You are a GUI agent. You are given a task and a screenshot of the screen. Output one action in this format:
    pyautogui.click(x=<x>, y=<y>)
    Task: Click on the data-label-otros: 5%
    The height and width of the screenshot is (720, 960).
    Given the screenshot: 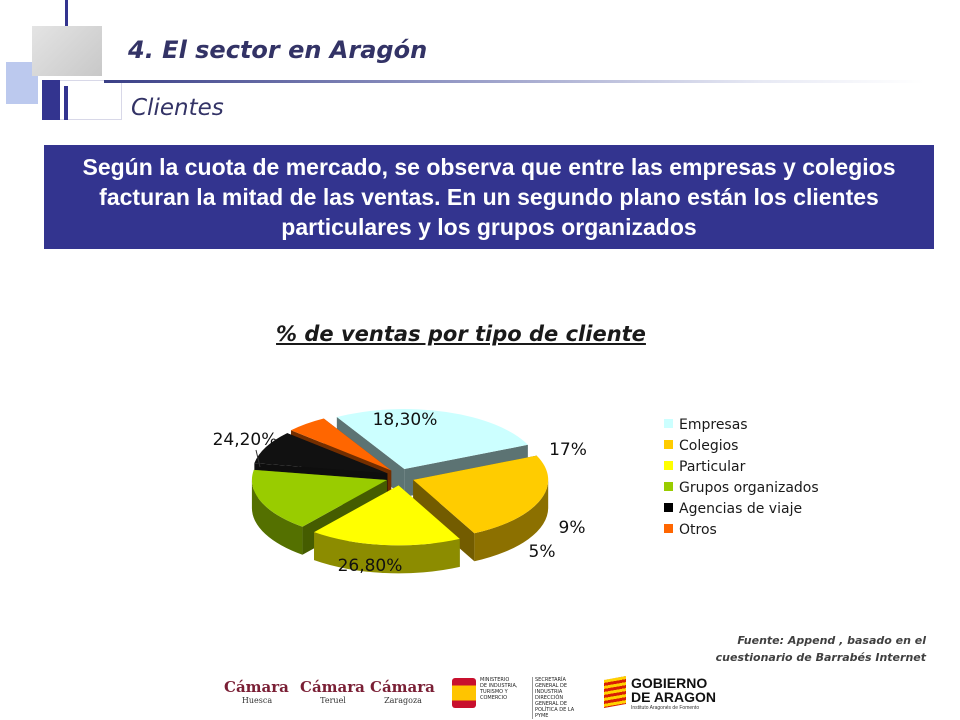 What is the action you would take?
    pyautogui.click(x=542, y=552)
    